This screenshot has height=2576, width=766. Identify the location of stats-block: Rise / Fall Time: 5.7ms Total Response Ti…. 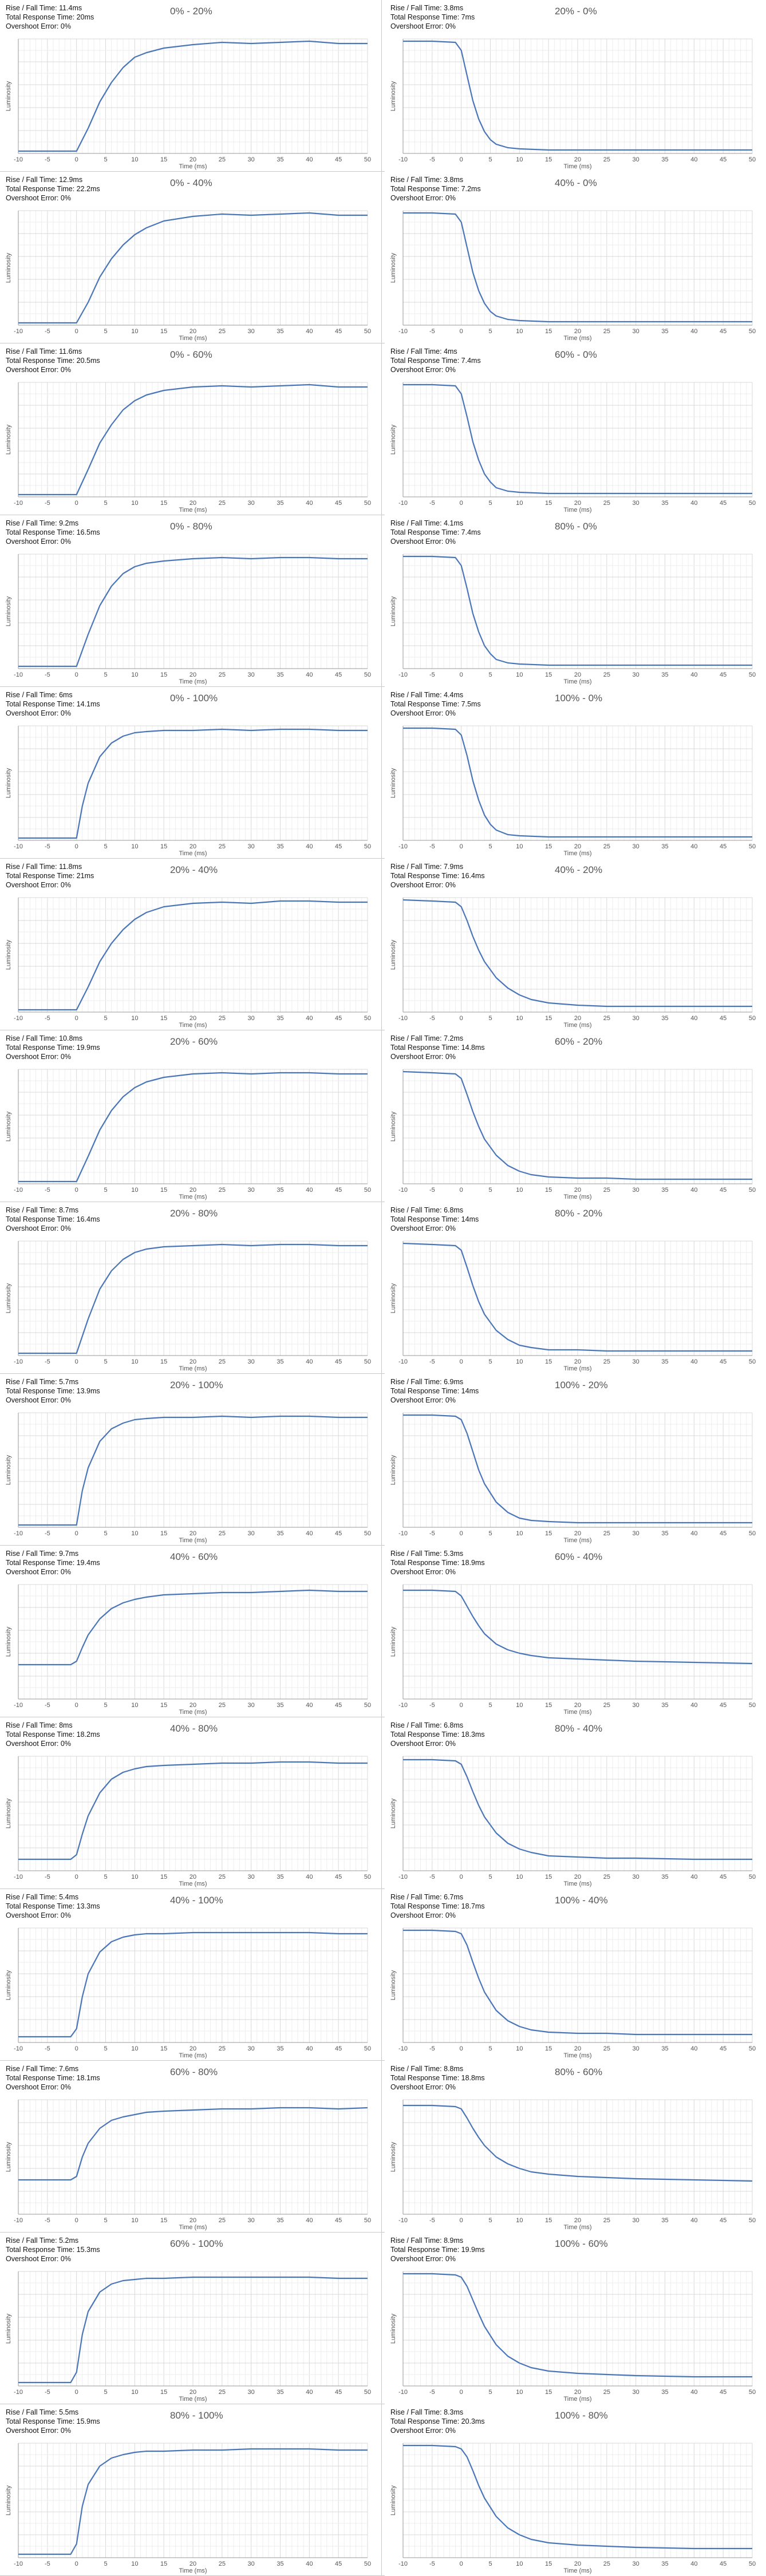
(53, 1391).